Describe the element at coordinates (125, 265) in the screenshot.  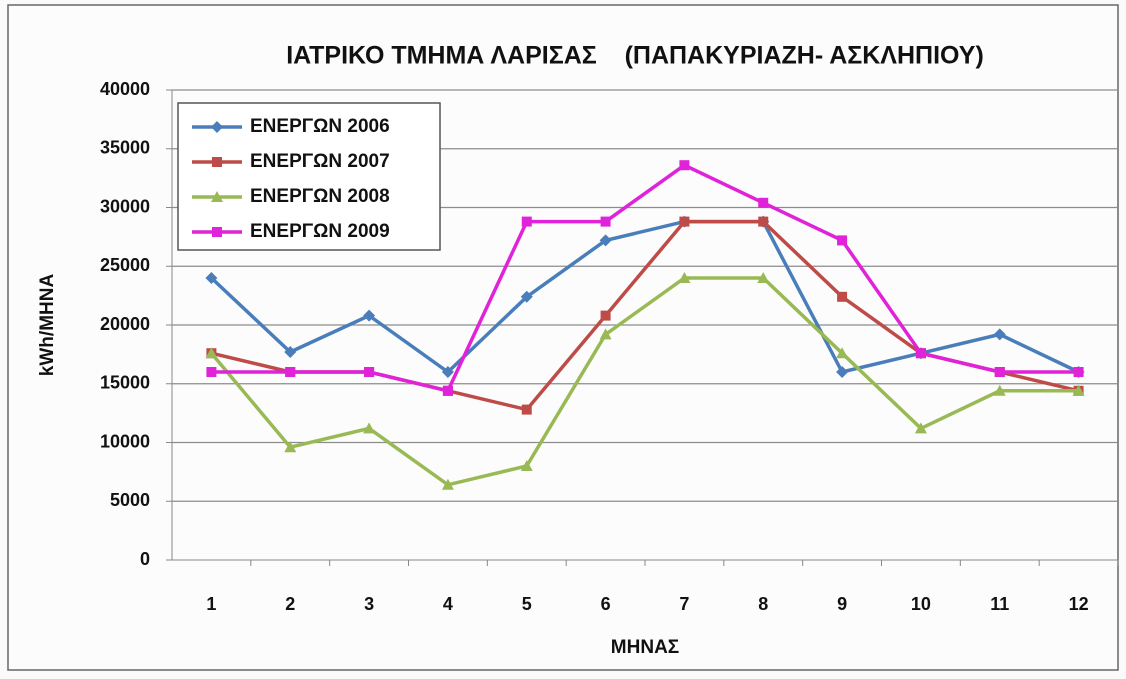
I see `y-tick-label: 25000` at that location.